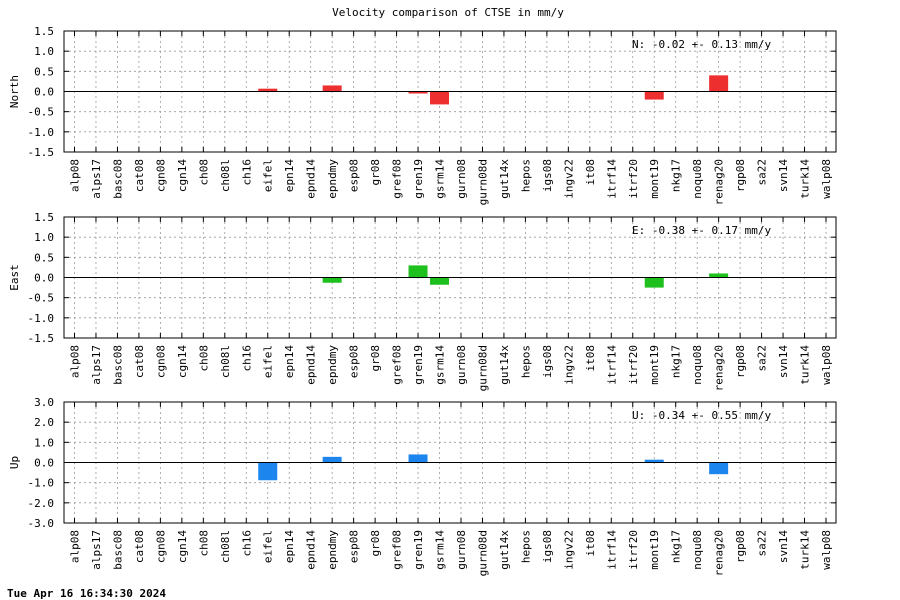 This screenshot has width=900, height=600. I want to click on stats-annotation: N: -0.02 +- 0.13 mm/y, so click(701, 44).